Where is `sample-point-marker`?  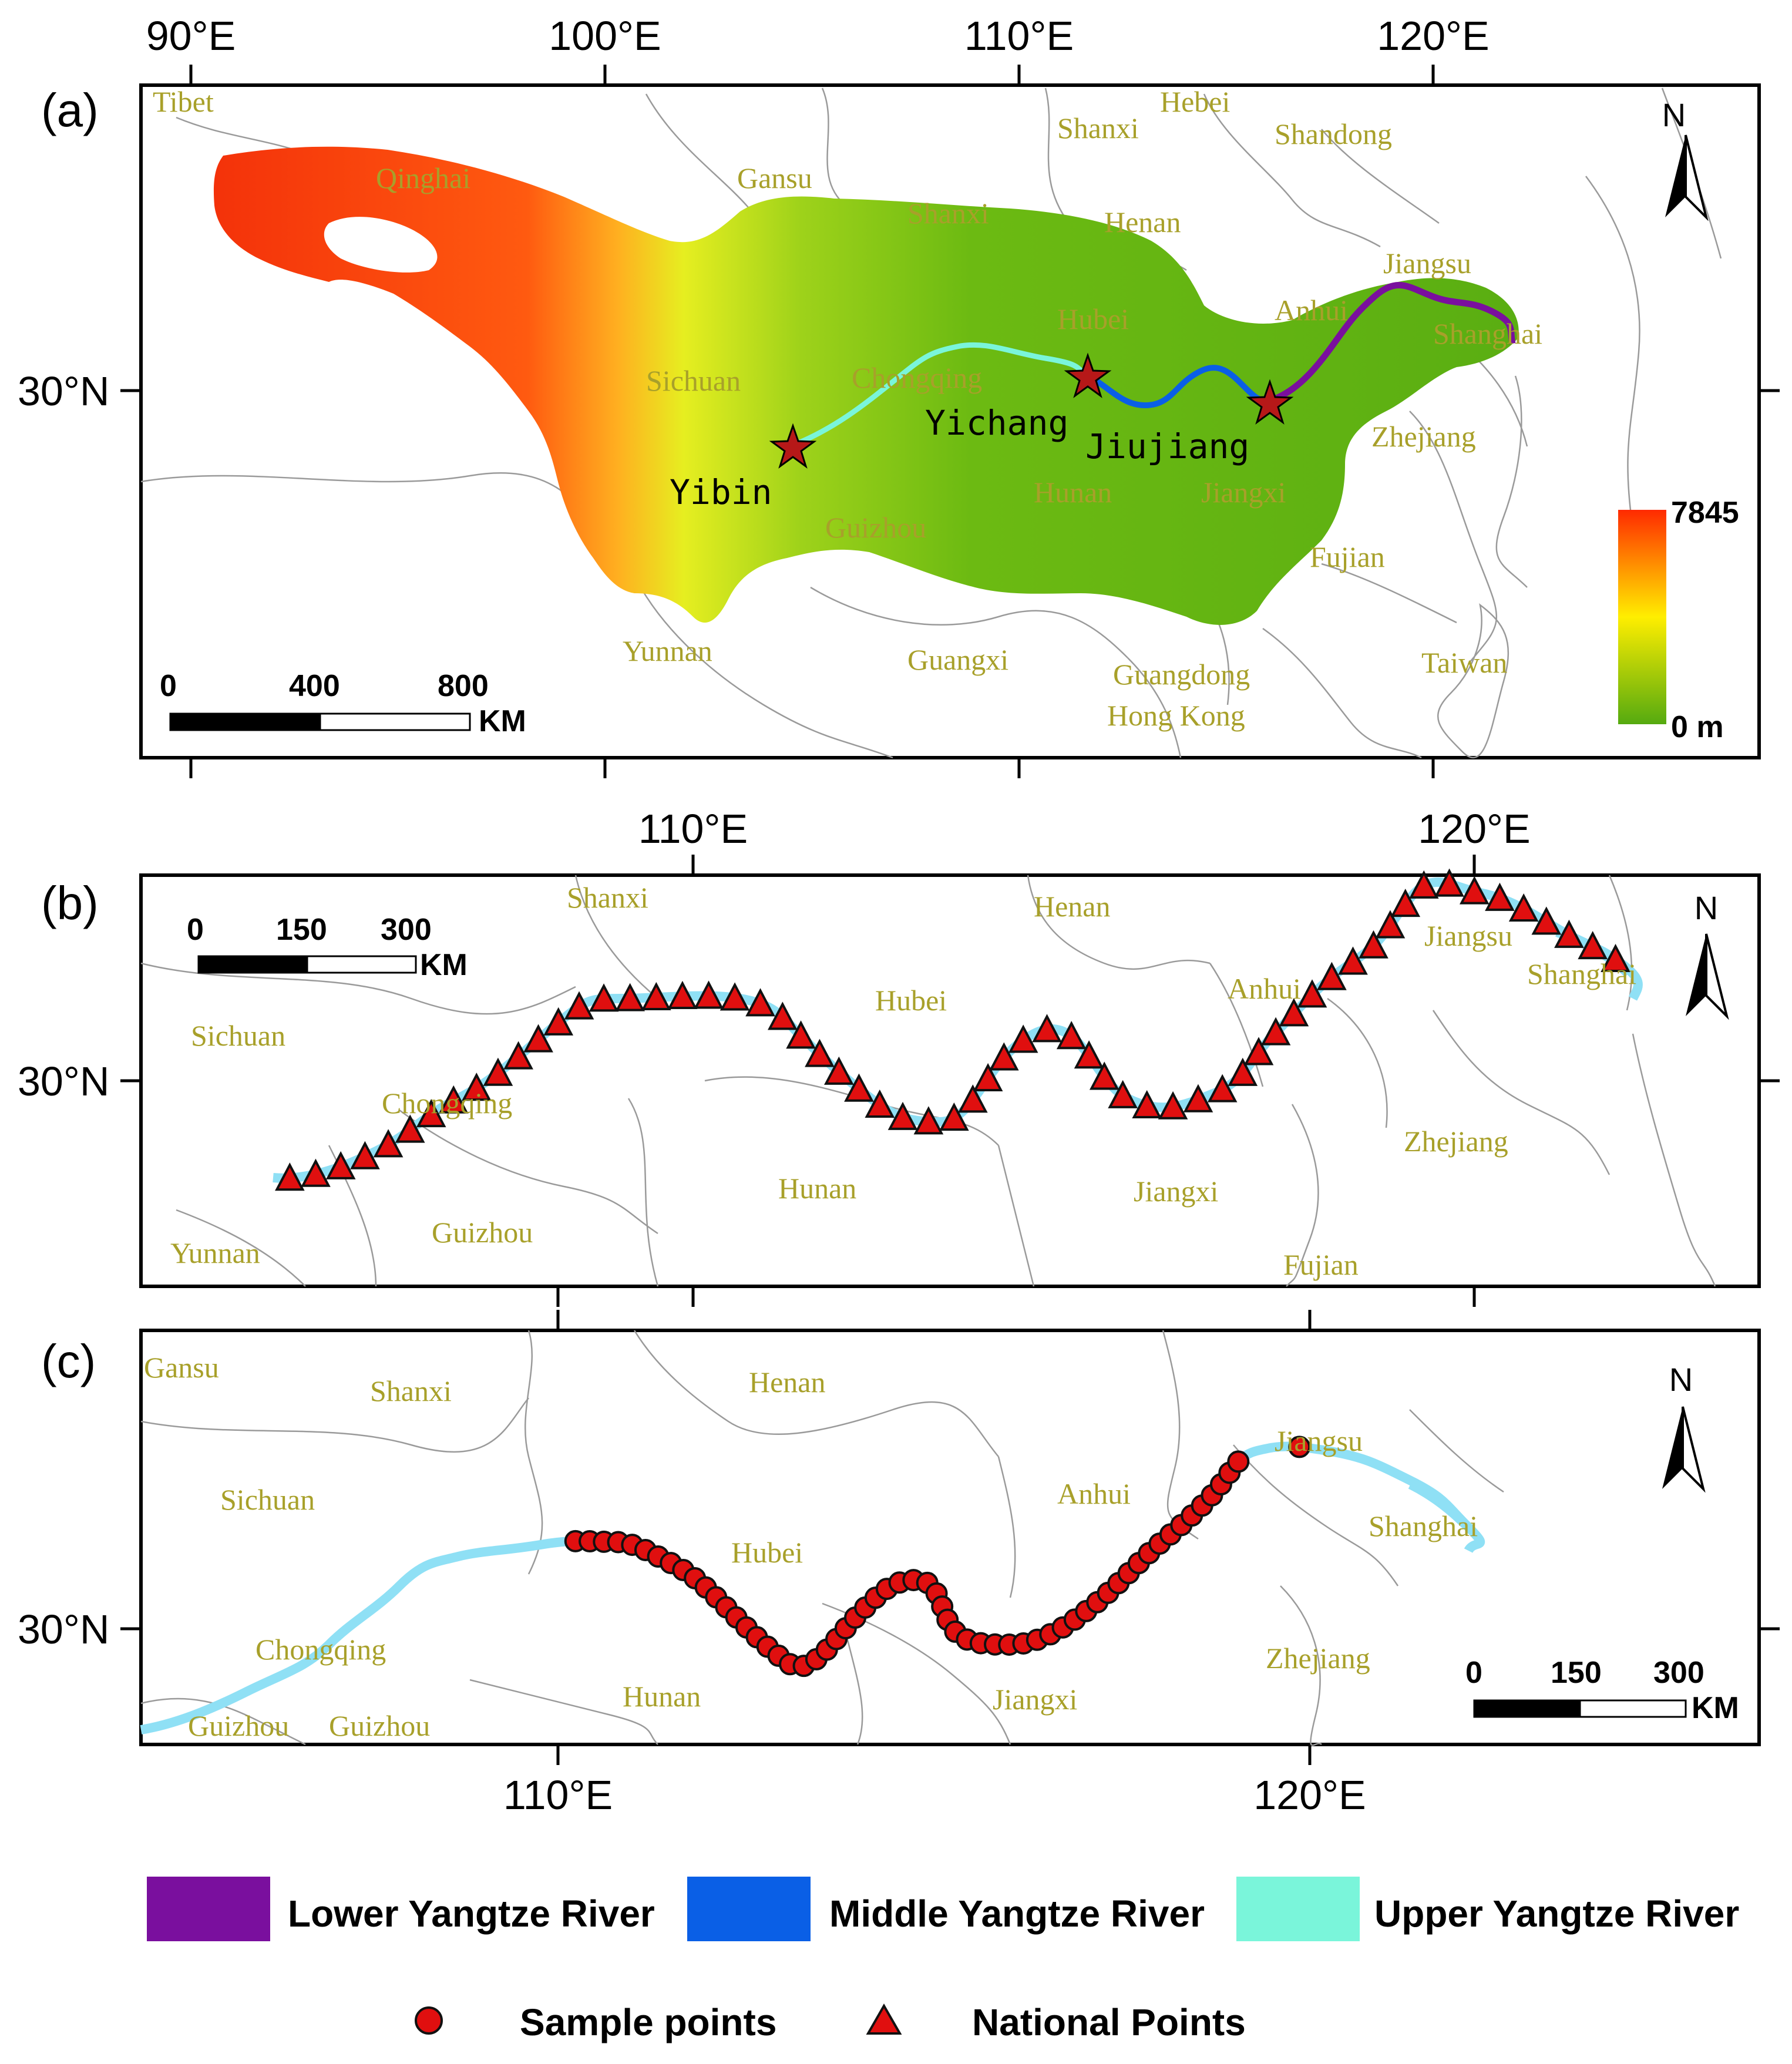 sample-point-marker is located at coordinates (1238, 1461).